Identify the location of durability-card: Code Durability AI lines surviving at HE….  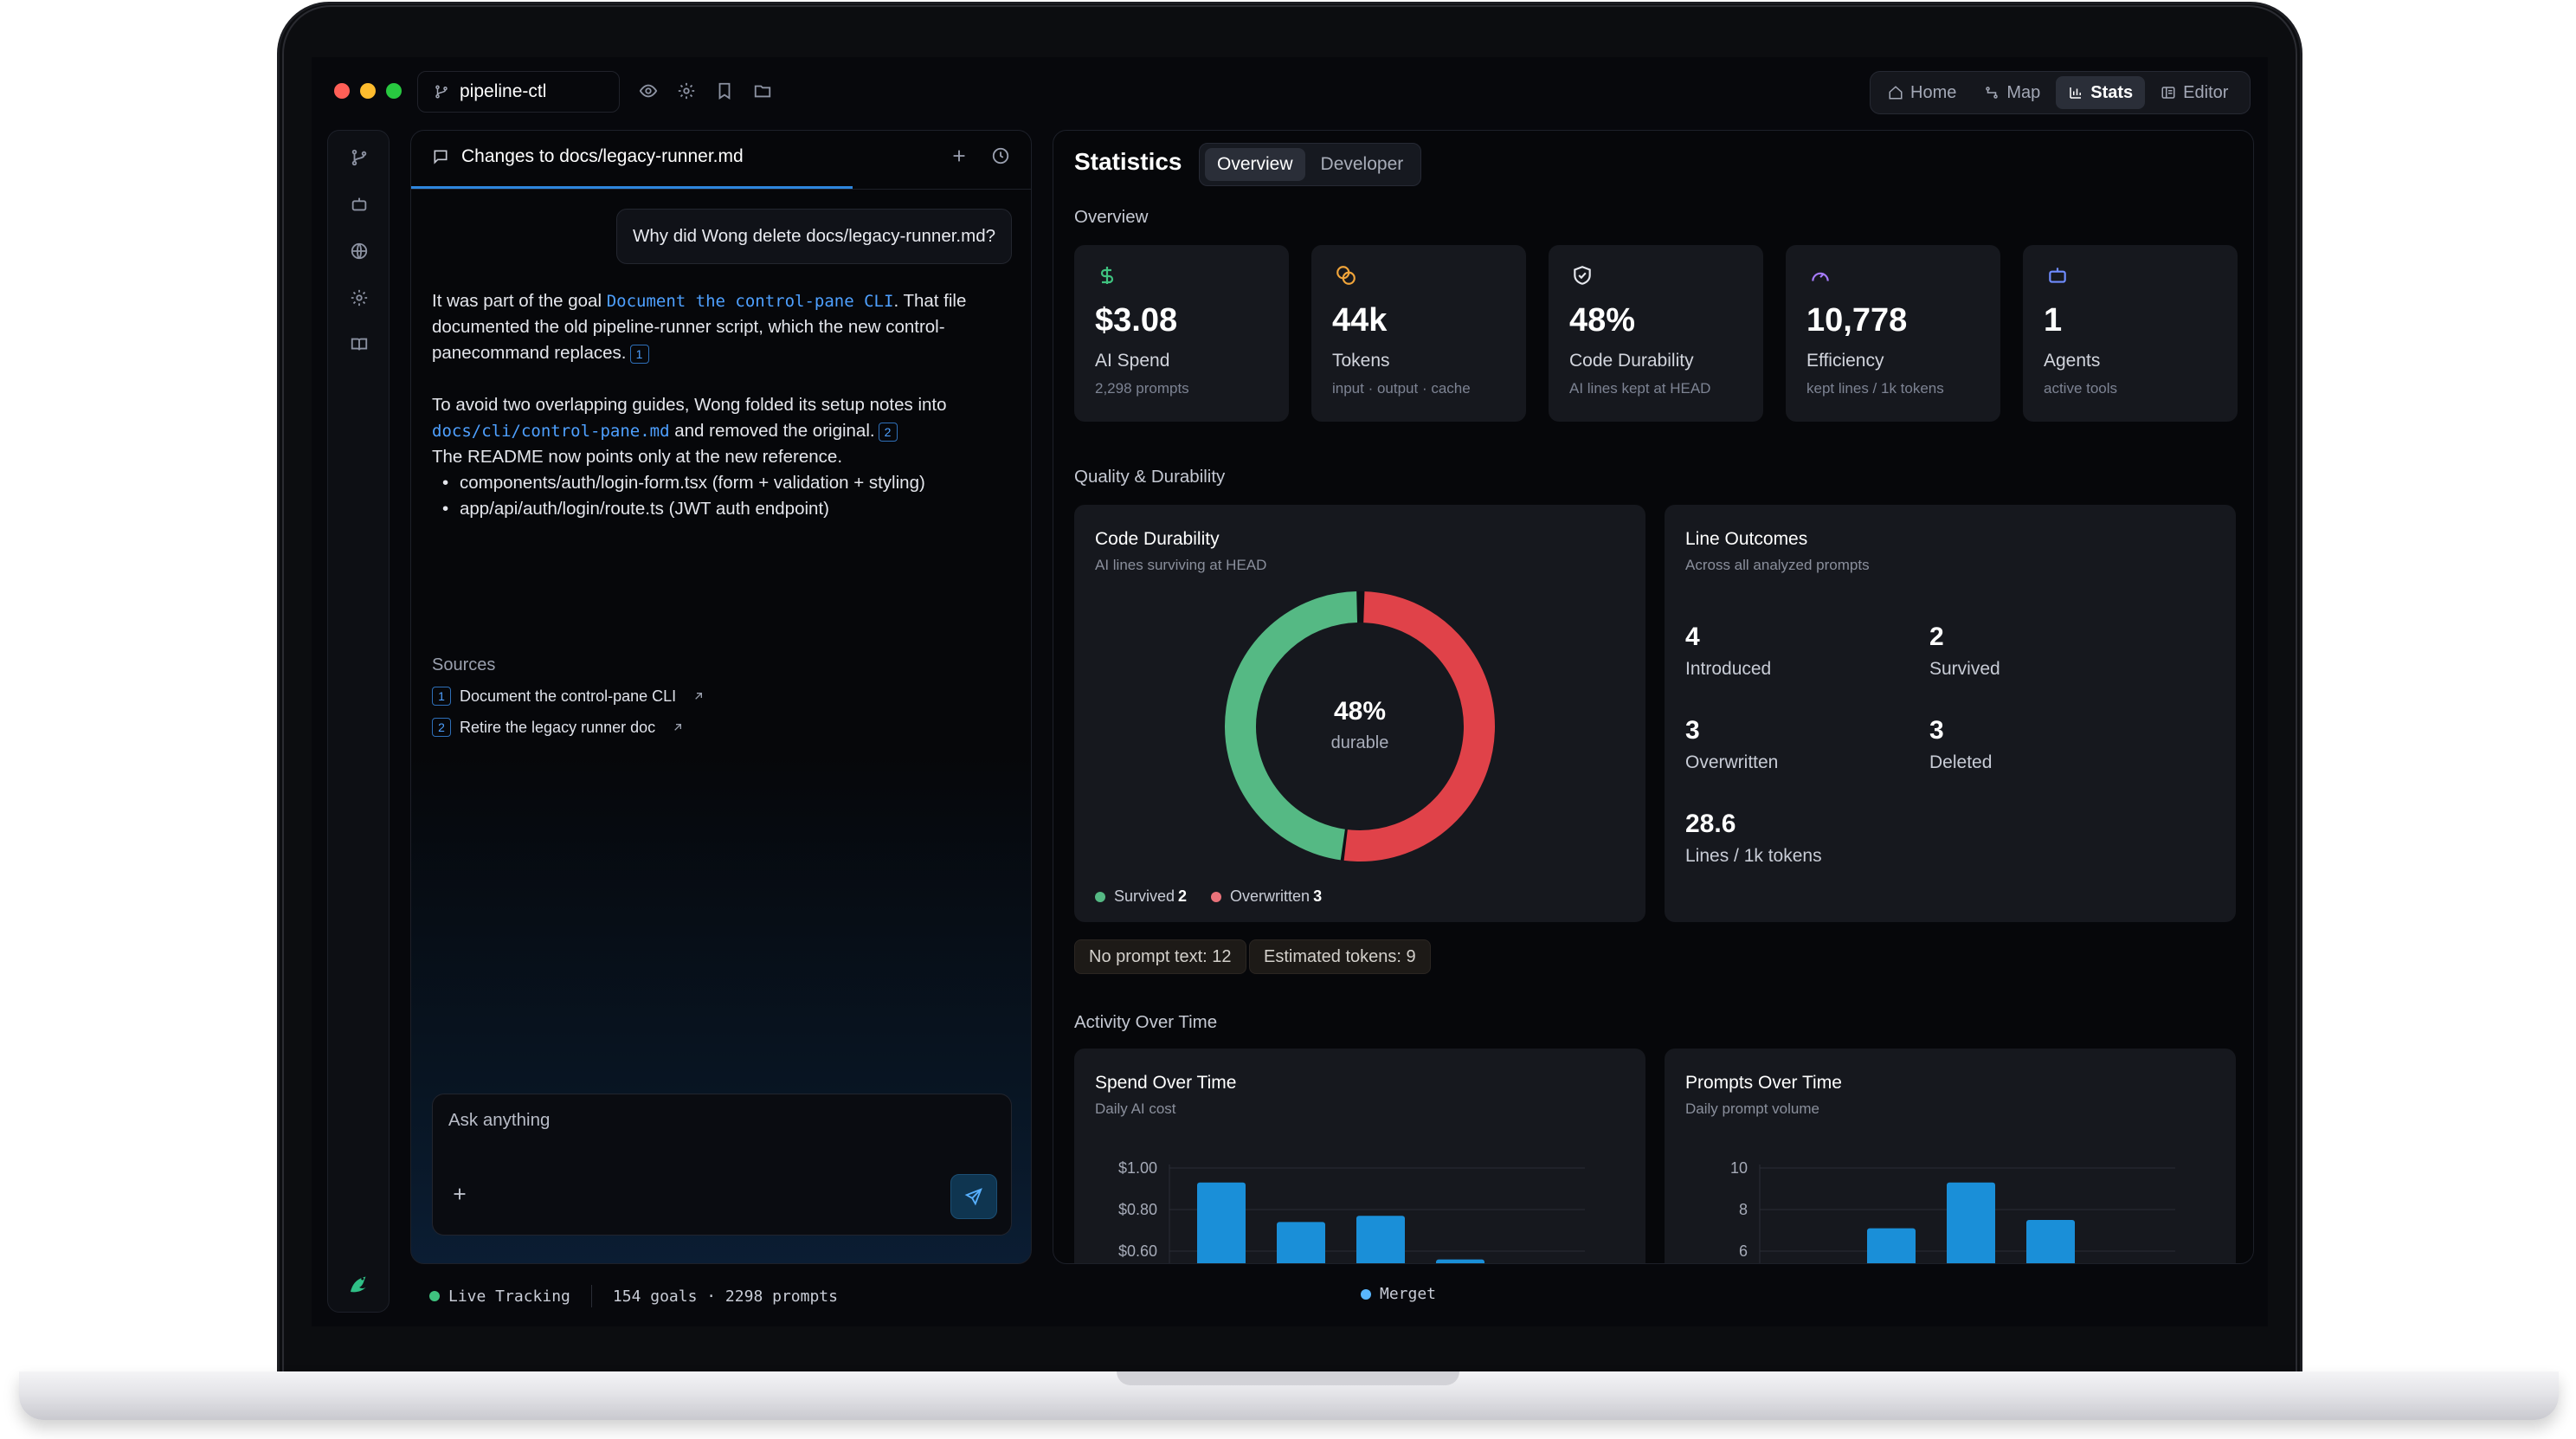
(1359, 713).